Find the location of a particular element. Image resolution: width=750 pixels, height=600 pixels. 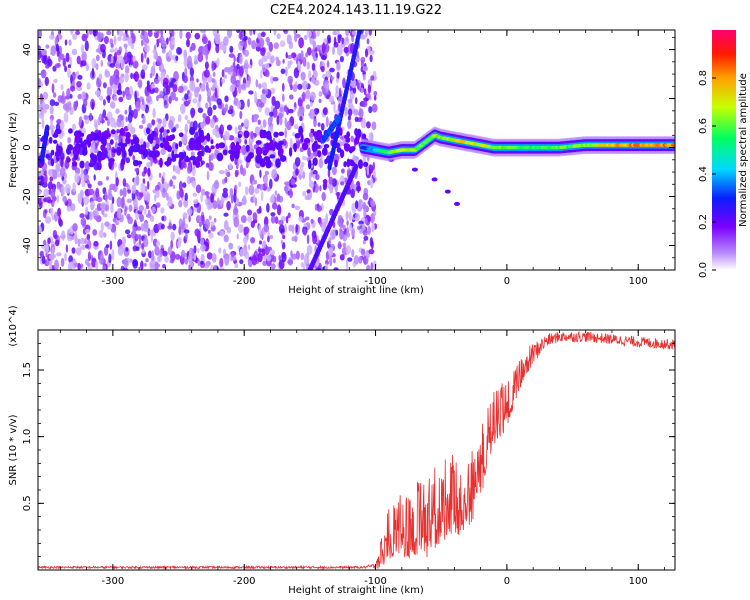

x-tick-label: -100 is located at coordinates (375, 281).